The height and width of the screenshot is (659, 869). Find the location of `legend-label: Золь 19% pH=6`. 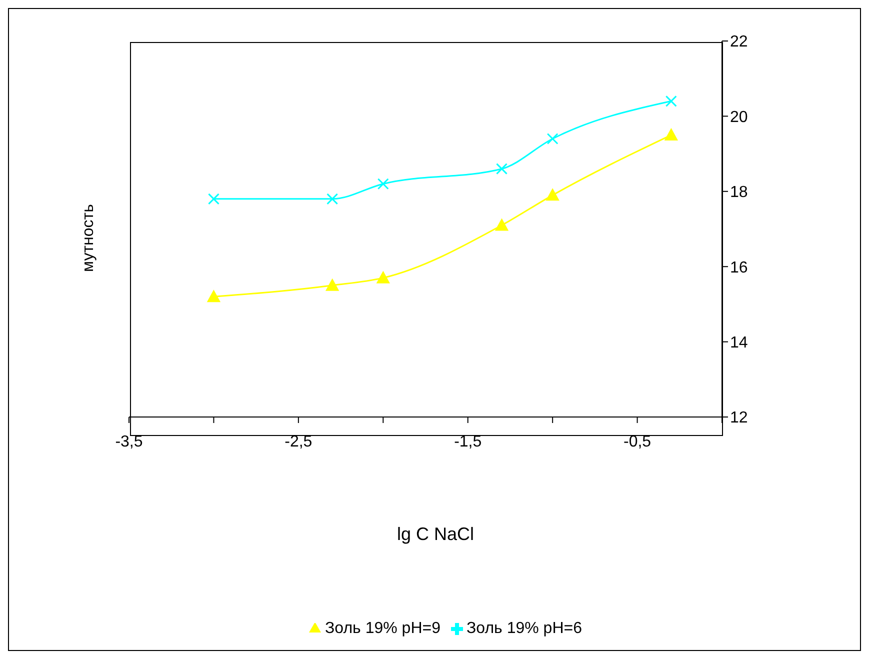

legend-label: Золь 19% pH=6 is located at coordinates (524, 628).